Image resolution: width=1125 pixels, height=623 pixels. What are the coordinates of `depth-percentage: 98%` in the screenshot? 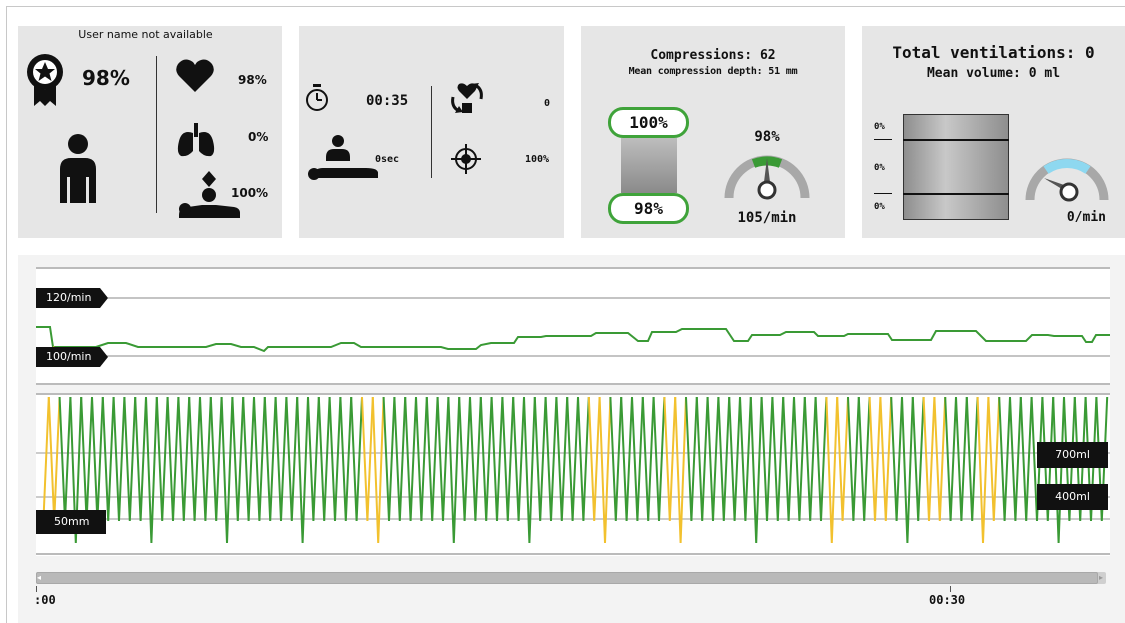 It's located at (648, 208).